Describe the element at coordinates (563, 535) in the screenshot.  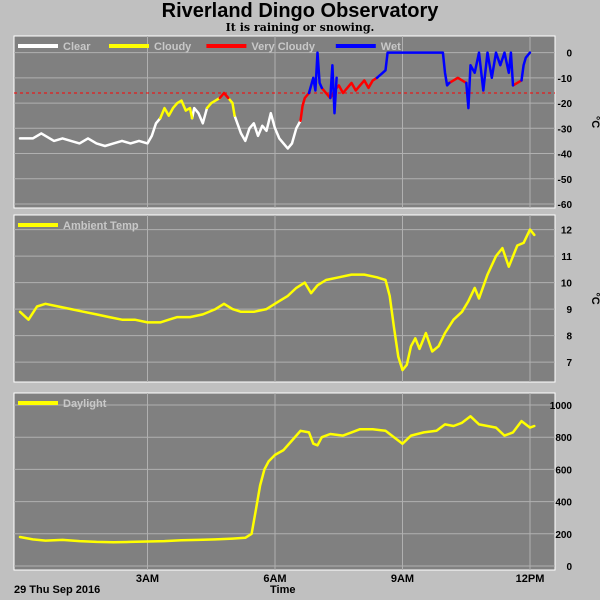
I see `y-tick-label: 200` at that location.